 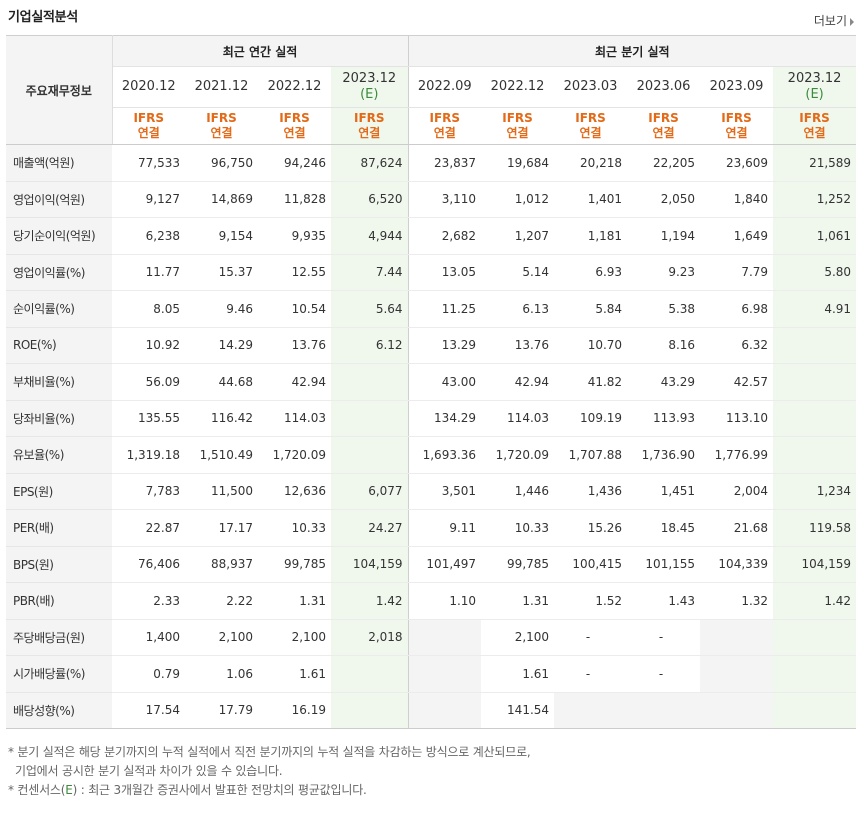 I want to click on table-cell: 1,840, so click(x=737, y=199).